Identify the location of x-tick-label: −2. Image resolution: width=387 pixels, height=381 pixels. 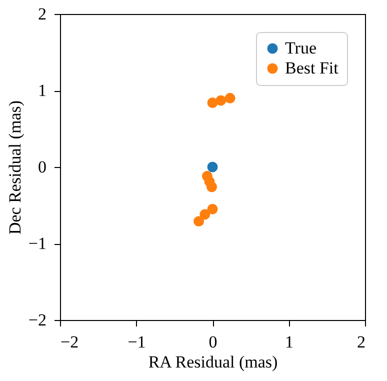
(69, 342).